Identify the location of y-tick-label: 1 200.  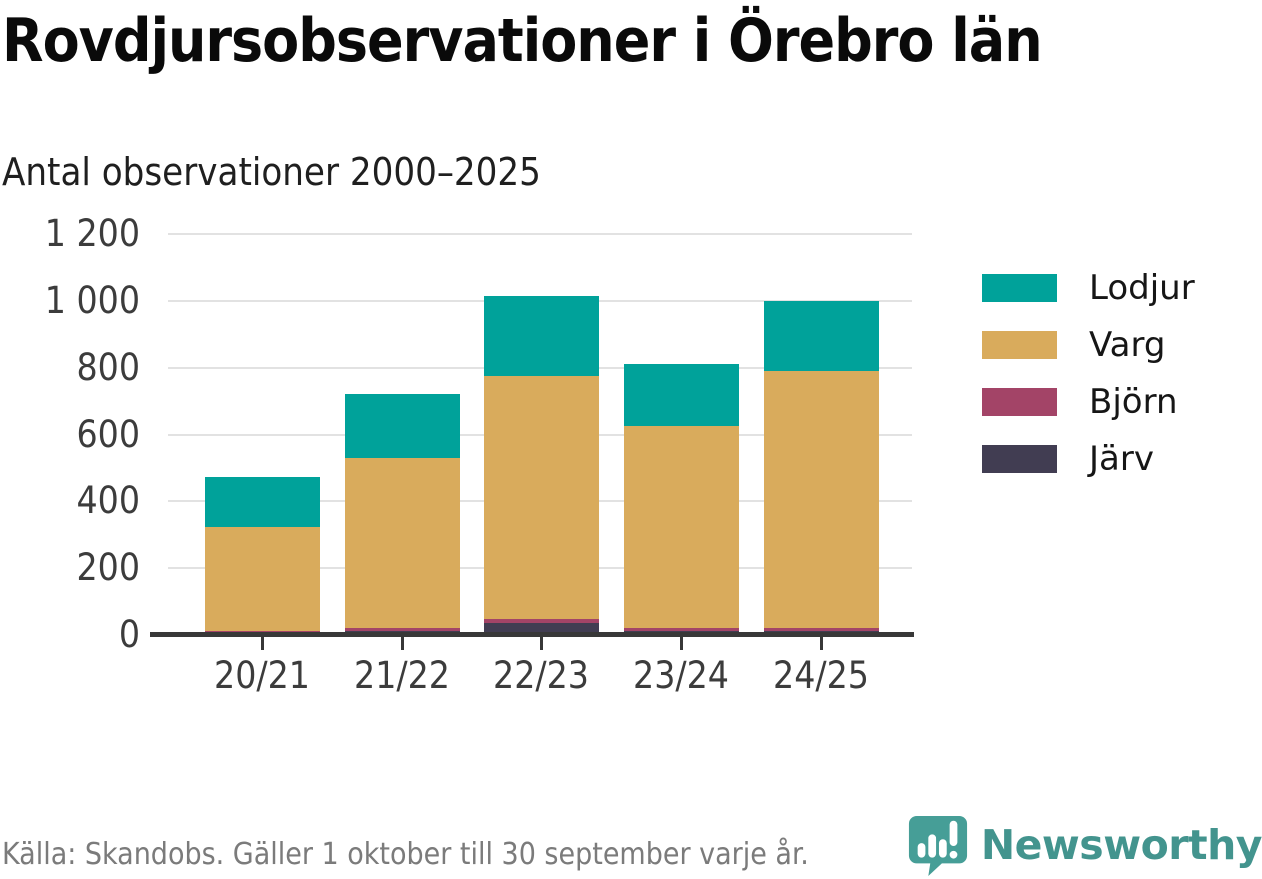
(92, 233).